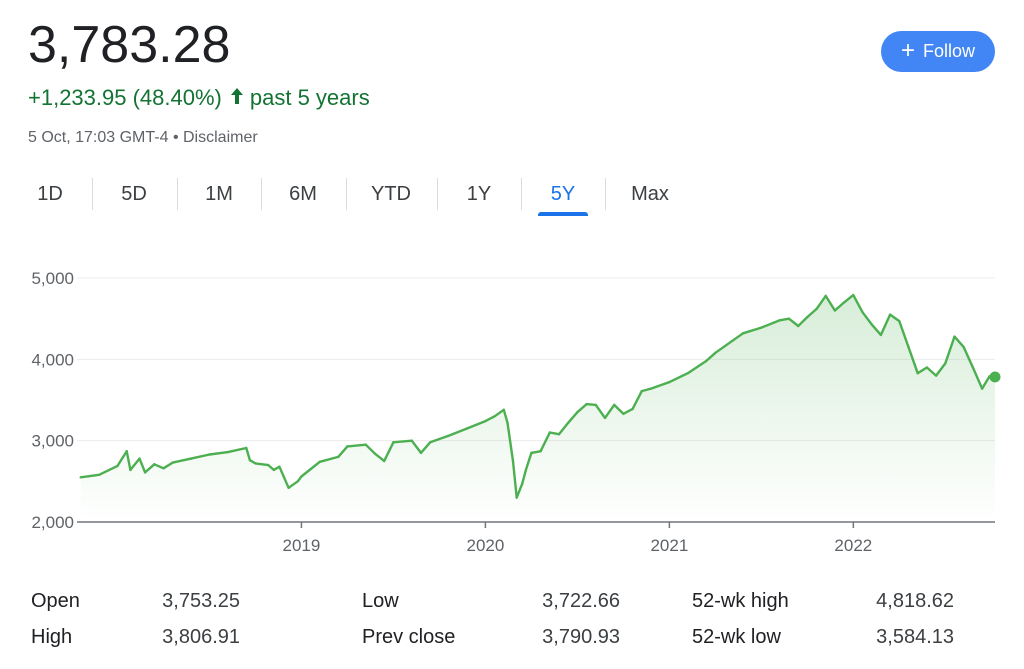 This screenshot has width=1024, height=669. Describe the element at coordinates (50, 194) in the screenshot. I see `tab-1d: 1D` at that location.